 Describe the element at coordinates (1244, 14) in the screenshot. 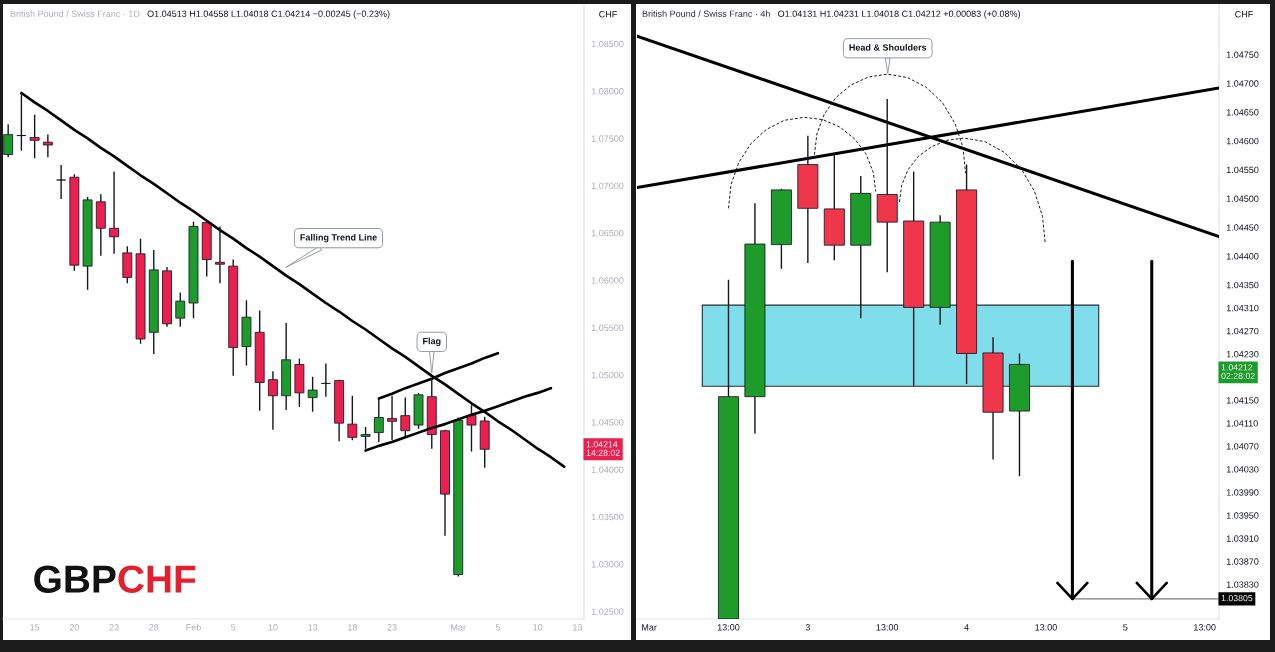

I see `y-axis-title: CHF` at that location.